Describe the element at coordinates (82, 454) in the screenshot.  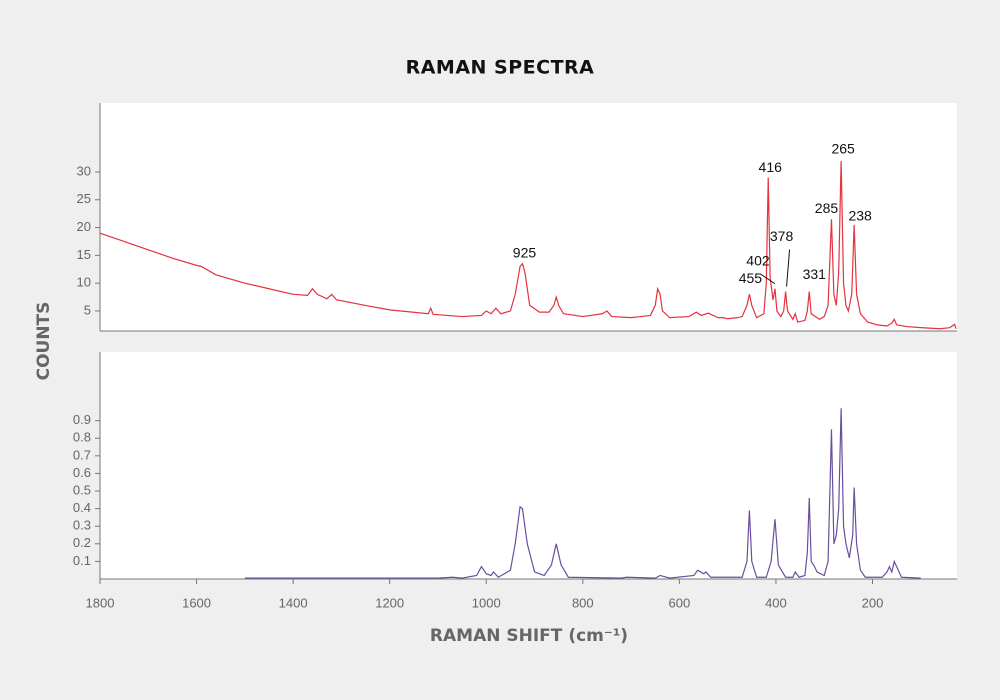
I see `y-tick-label: 0.7` at that location.